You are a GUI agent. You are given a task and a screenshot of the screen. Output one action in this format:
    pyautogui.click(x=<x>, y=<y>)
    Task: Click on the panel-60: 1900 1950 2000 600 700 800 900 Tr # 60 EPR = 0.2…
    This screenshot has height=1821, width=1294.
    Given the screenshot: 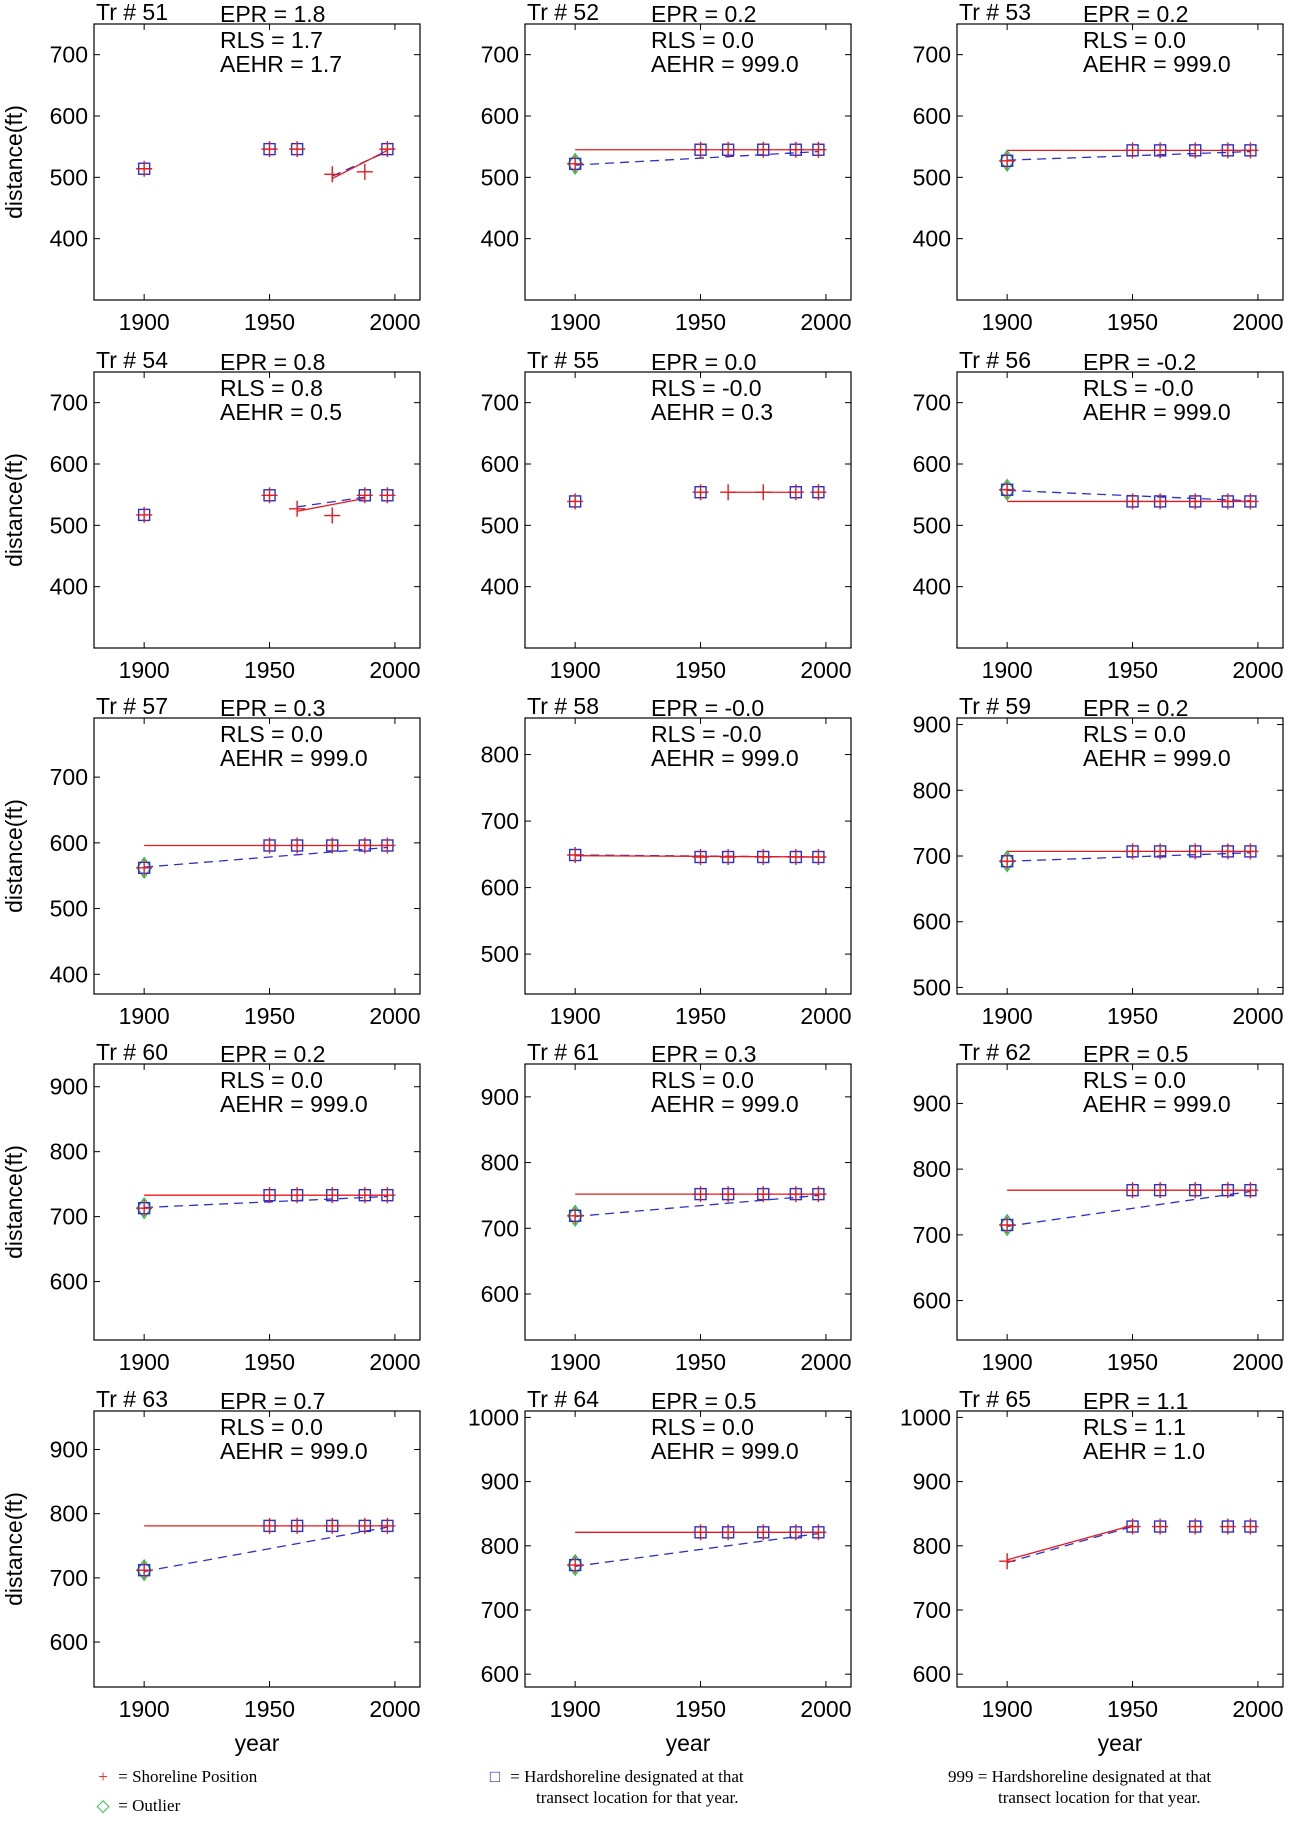 What is the action you would take?
    pyautogui.click(x=211, y=1207)
    